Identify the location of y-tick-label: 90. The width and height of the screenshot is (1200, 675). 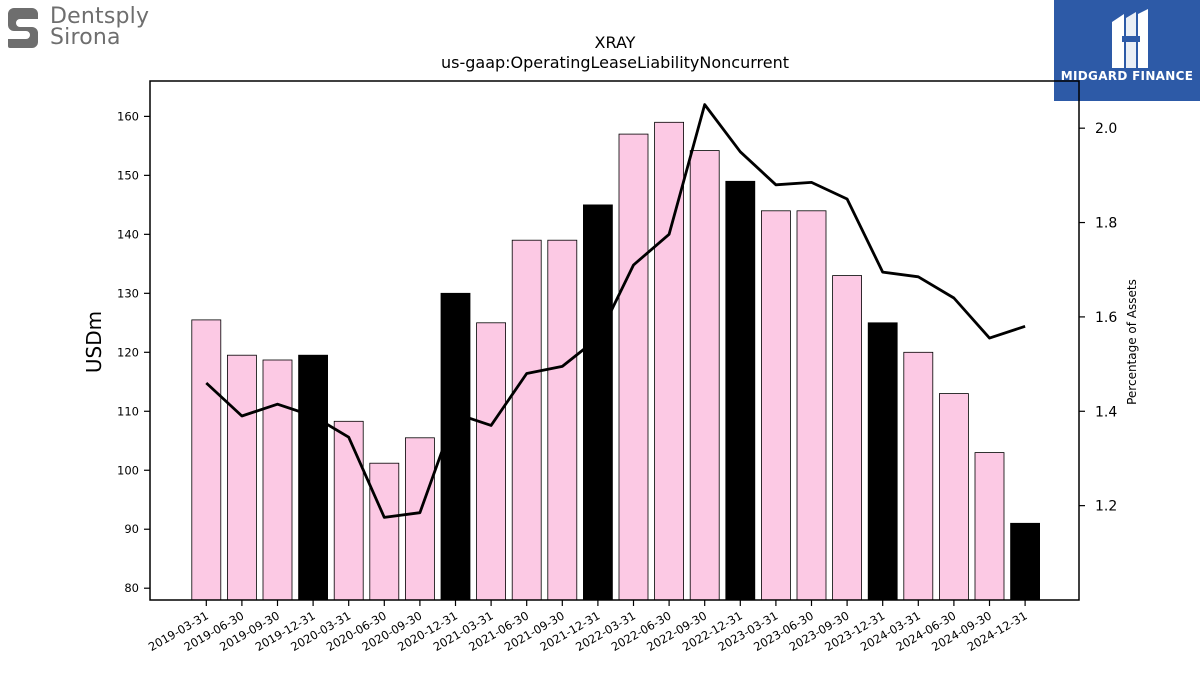
(131, 529).